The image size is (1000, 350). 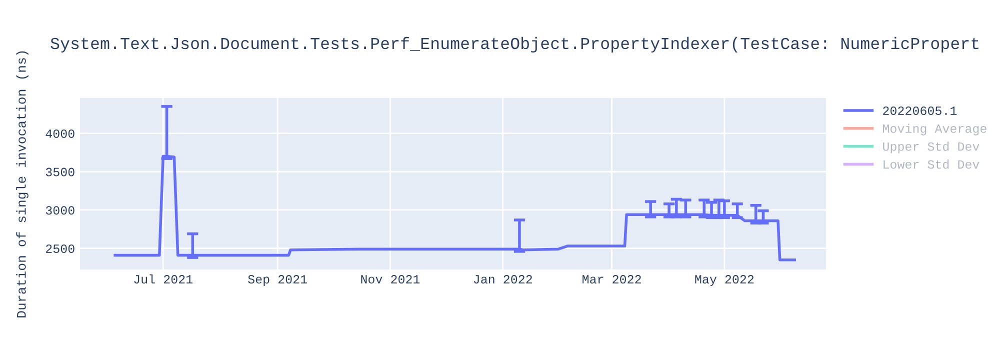 What do you see at coordinates (277, 280) in the screenshot?
I see `x-tick-label: Sep 2021` at bounding box center [277, 280].